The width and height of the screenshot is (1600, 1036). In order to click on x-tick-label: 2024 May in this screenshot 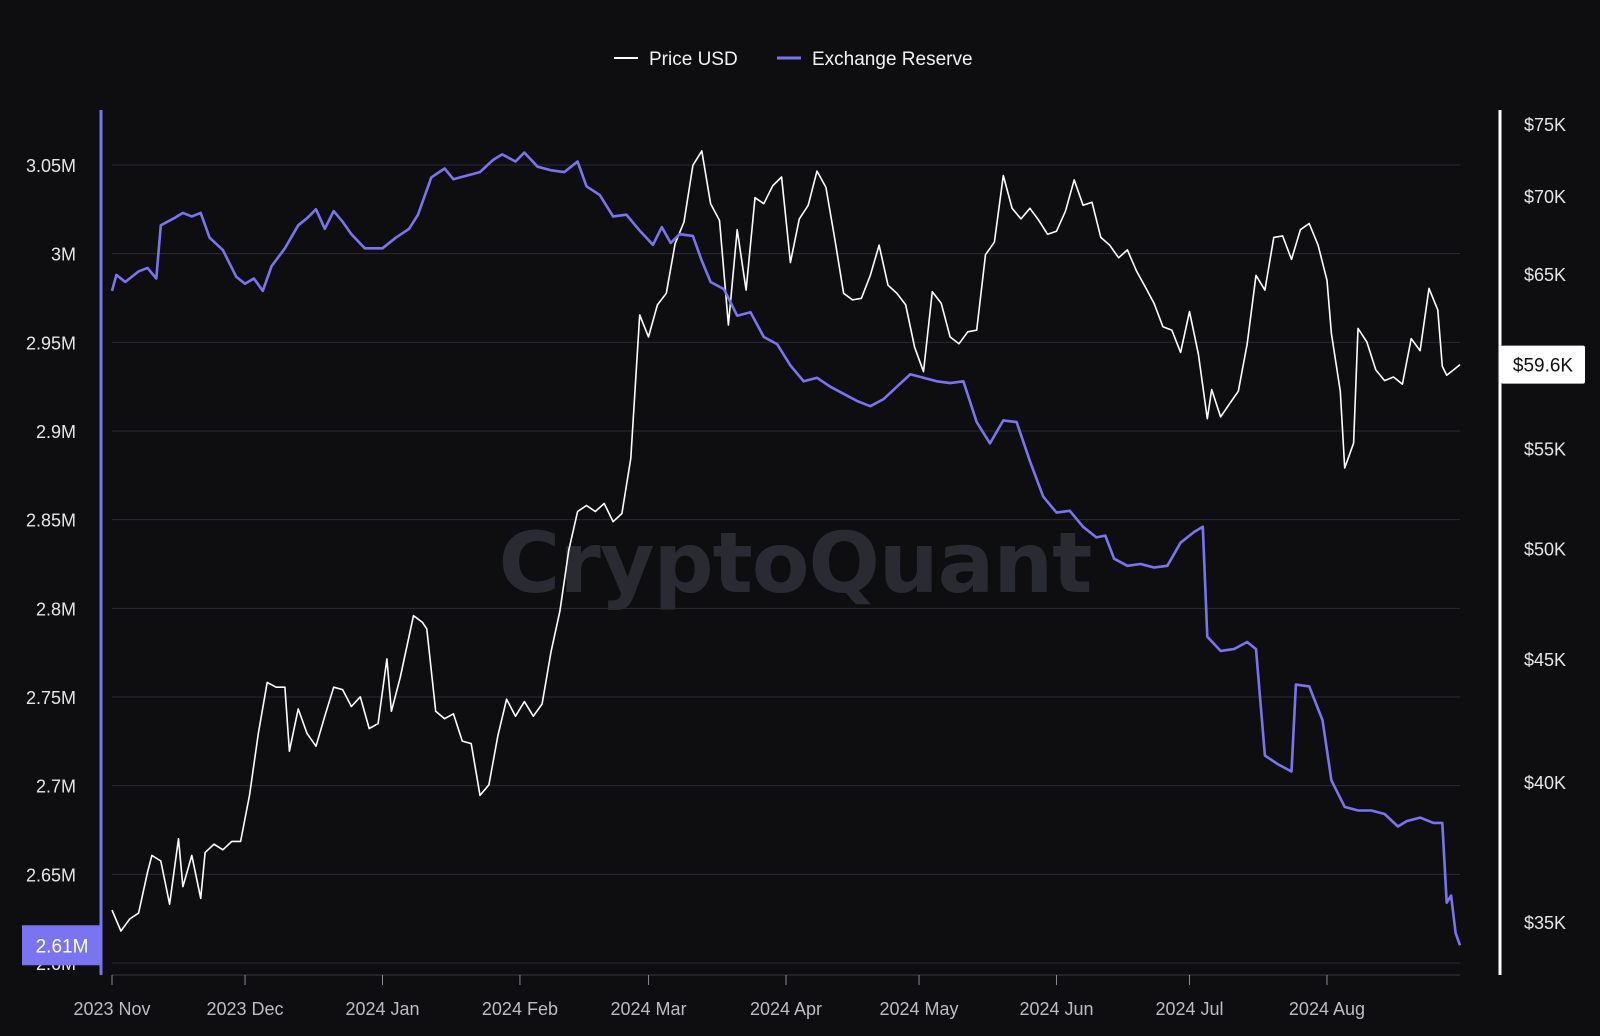, I will do `click(918, 1009)`.